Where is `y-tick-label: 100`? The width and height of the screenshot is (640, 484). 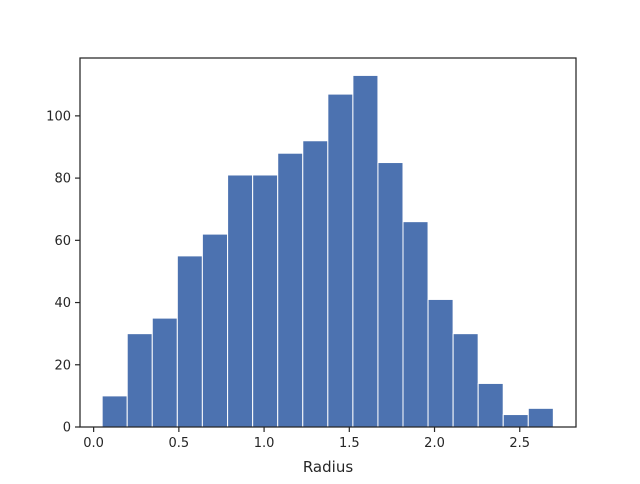
y-tick-label: 100 is located at coordinates (58, 116).